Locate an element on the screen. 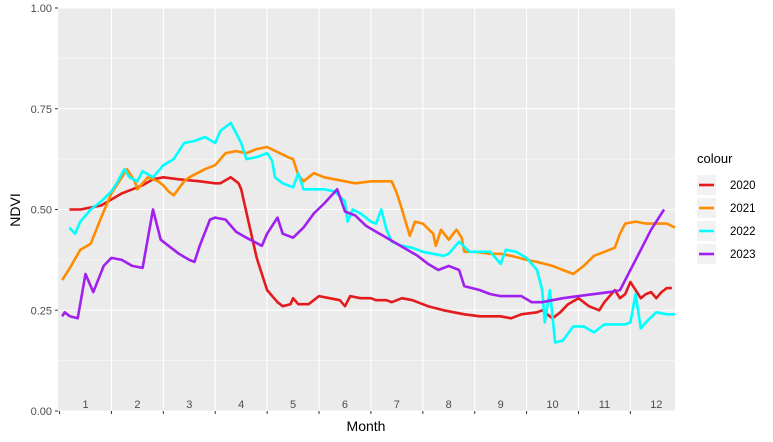 This screenshot has height=442, width=773. y-tick-label: 0.50 is located at coordinates (41, 211).